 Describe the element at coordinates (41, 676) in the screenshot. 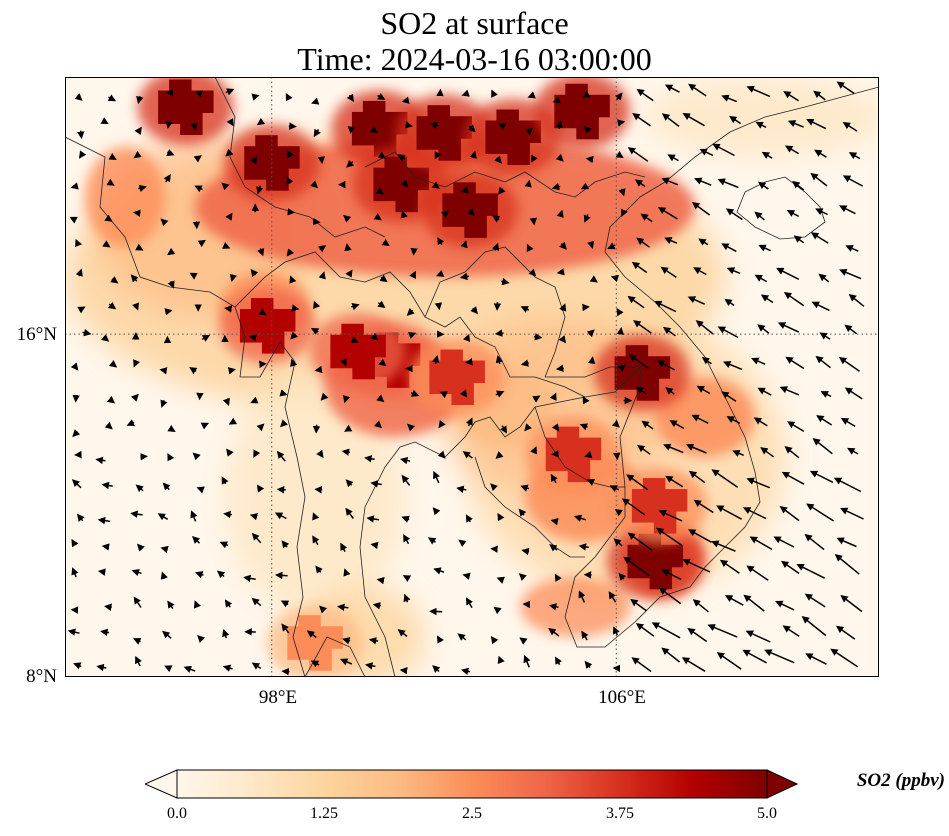

I see `lat-label-8n: 8°N` at that location.